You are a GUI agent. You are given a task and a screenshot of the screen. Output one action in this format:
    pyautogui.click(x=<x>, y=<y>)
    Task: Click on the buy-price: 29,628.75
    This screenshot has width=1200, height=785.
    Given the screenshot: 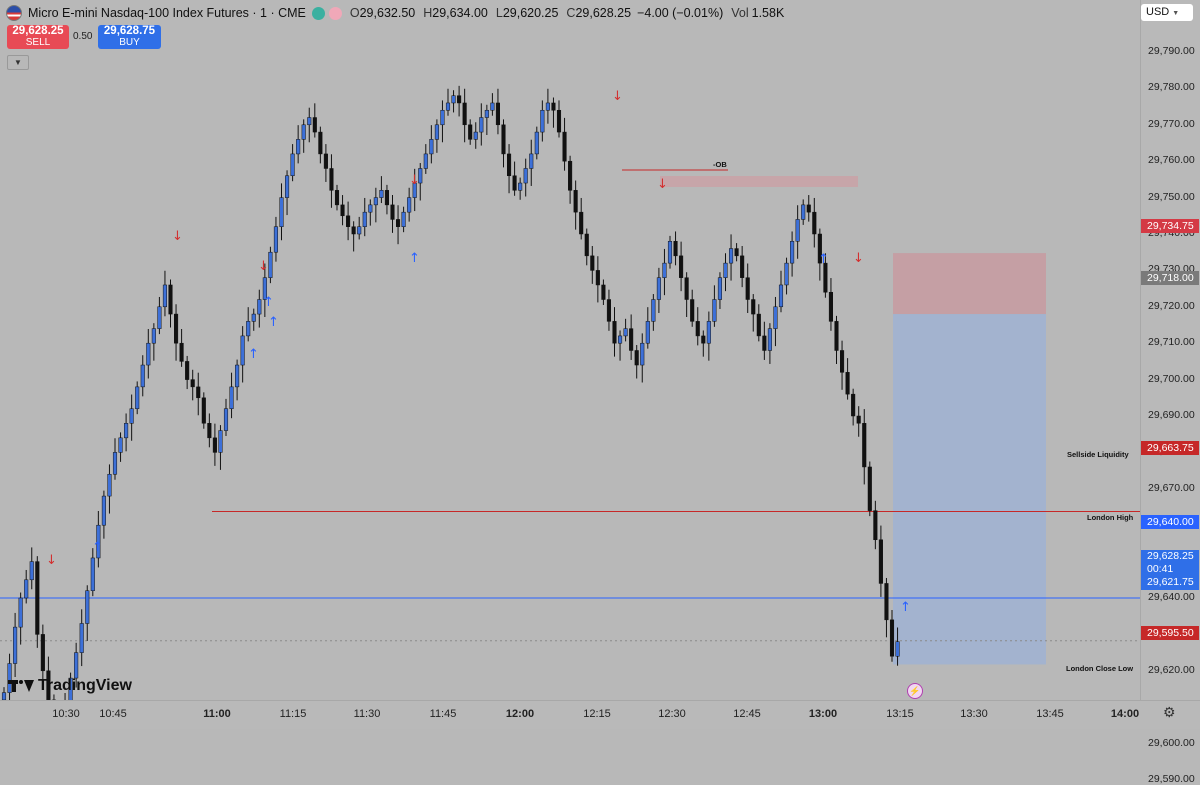 What is the action you would take?
    pyautogui.click(x=129, y=31)
    